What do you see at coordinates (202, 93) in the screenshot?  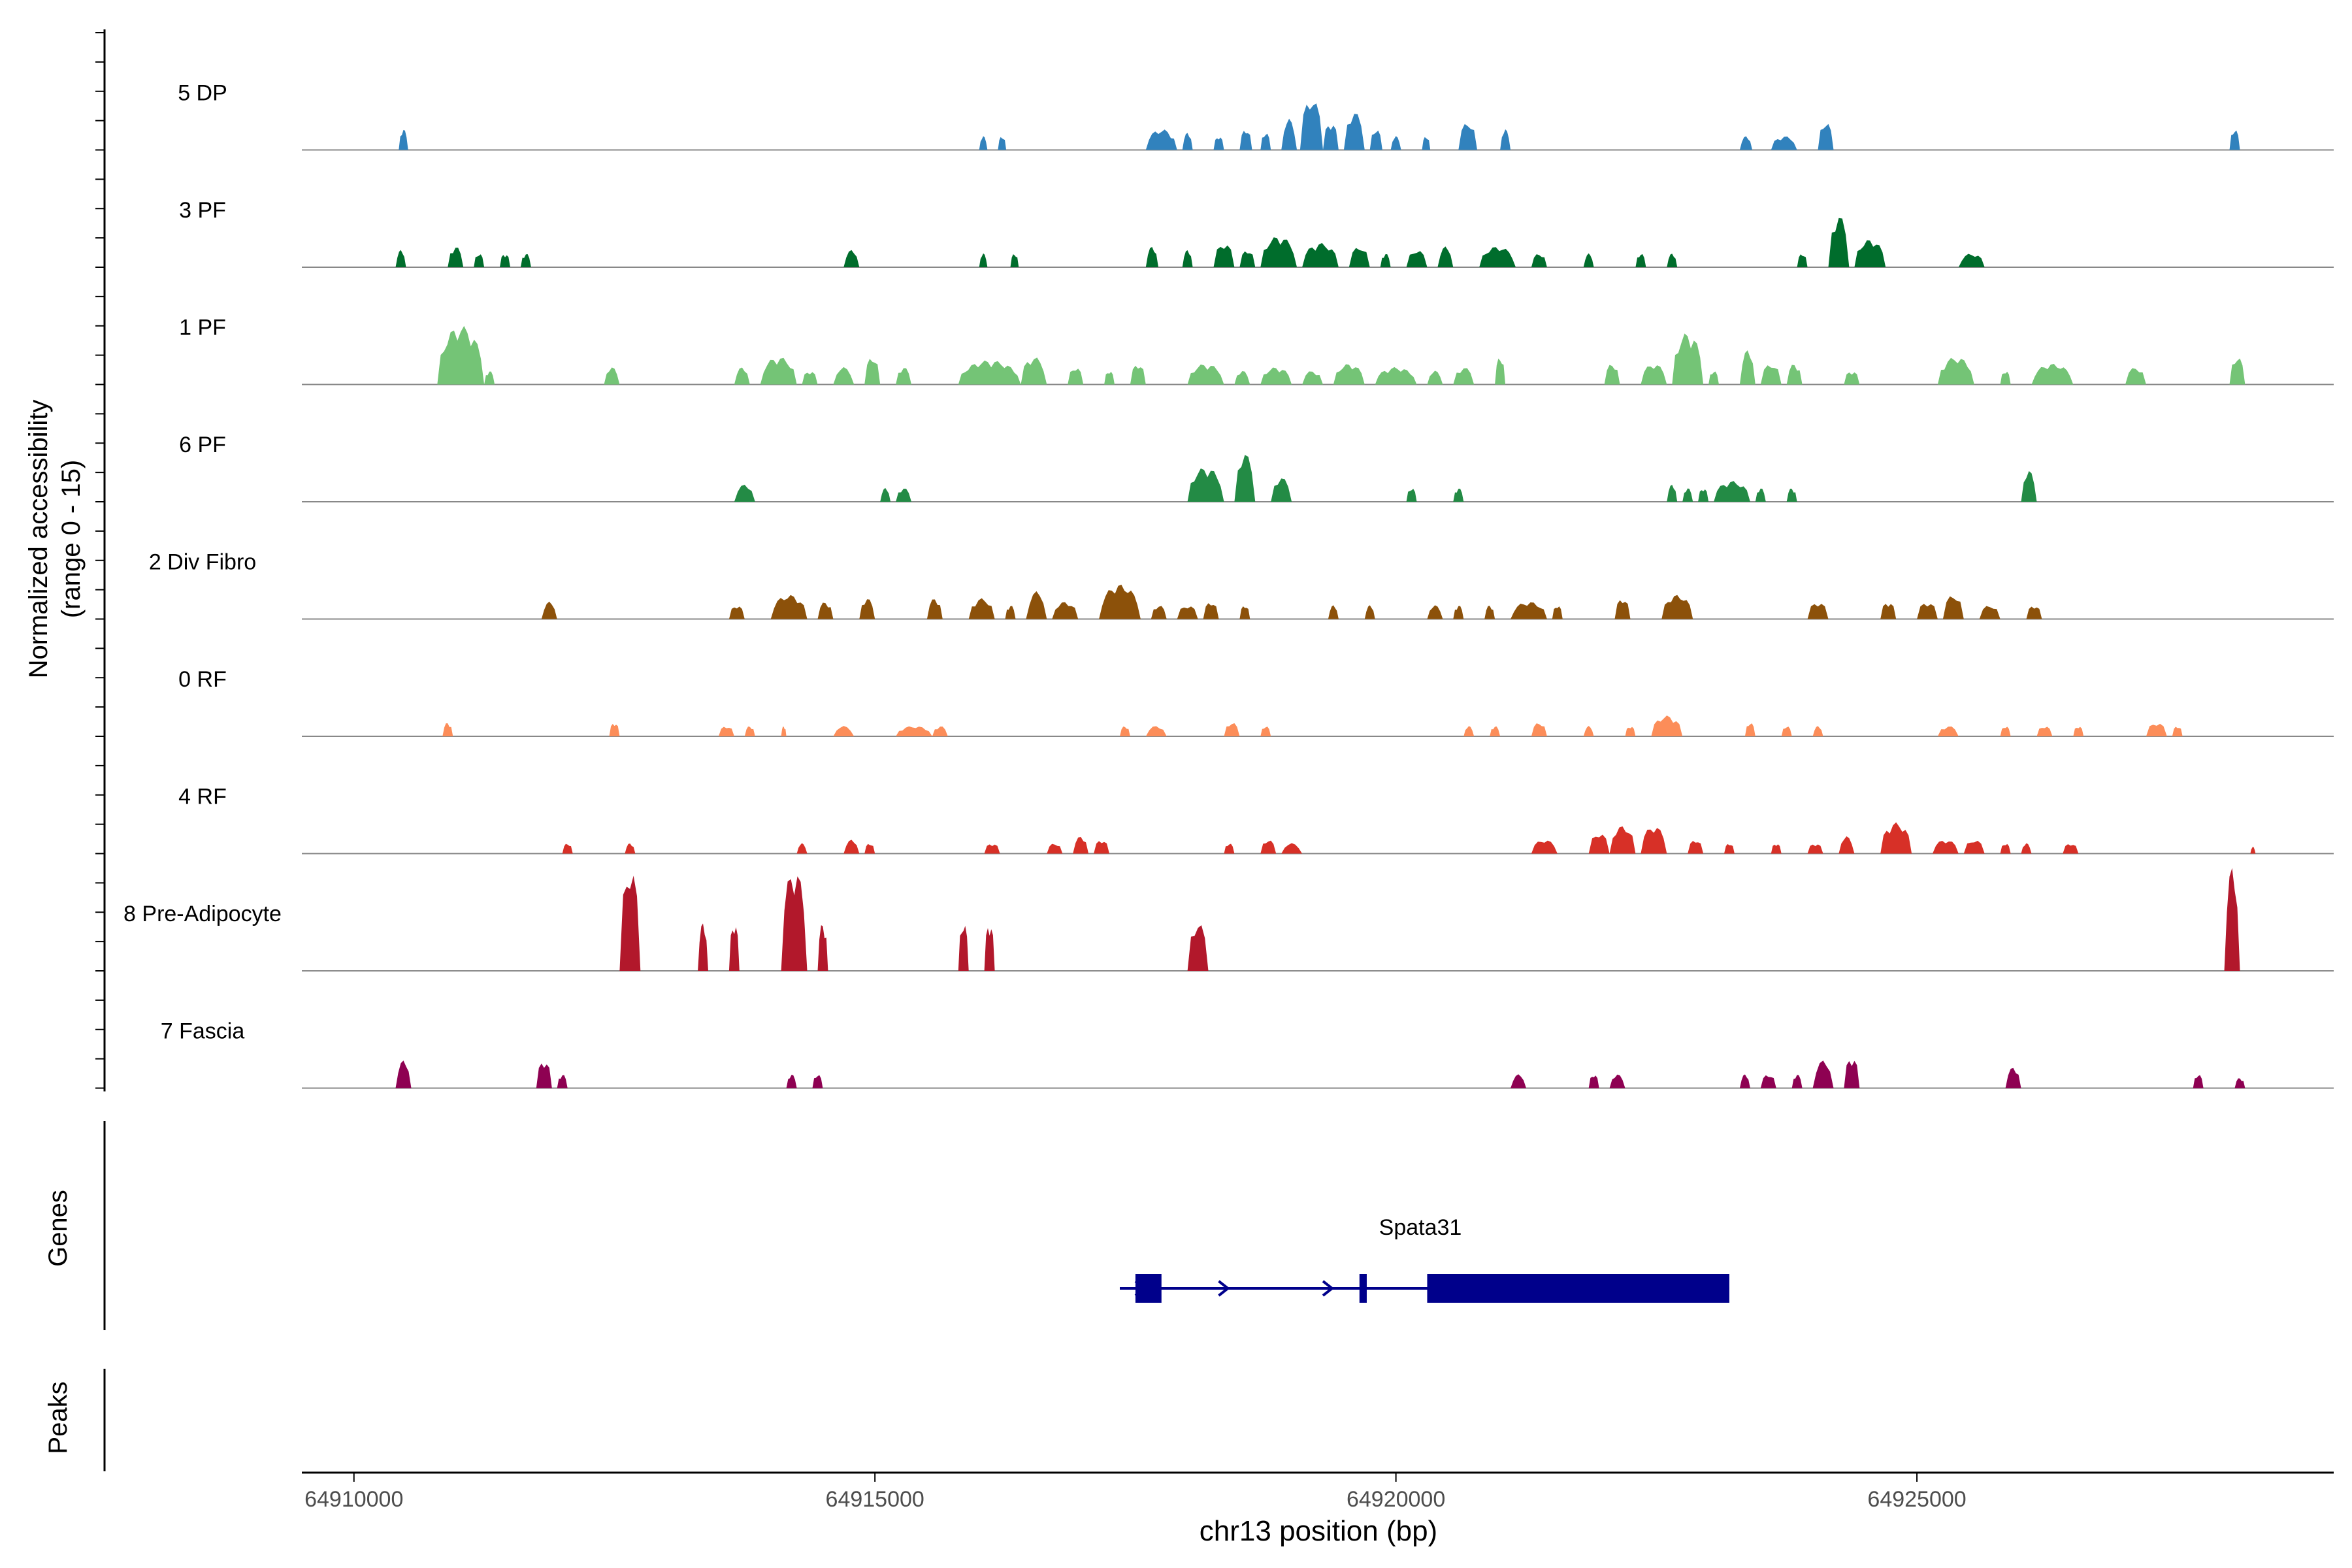 I see `track-label: 5 DP` at bounding box center [202, 93].